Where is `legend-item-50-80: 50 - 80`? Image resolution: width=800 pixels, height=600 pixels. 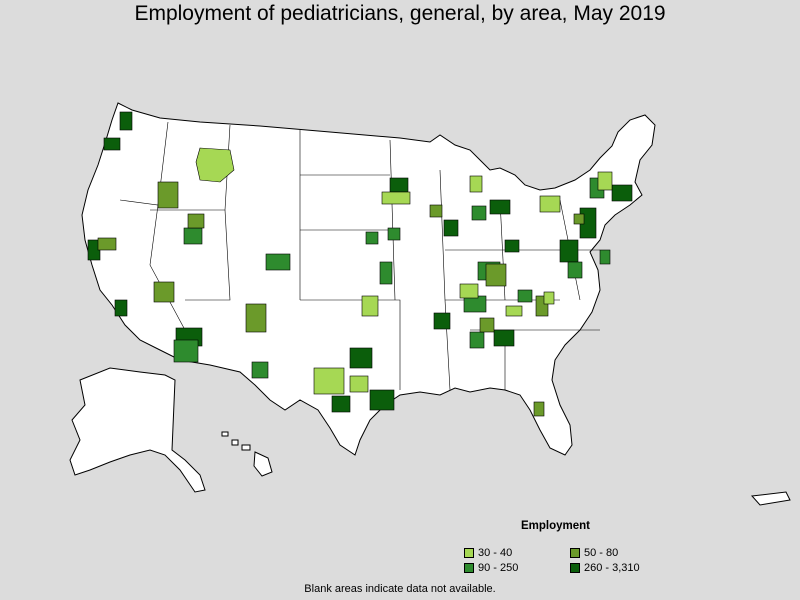
legend-item-50-80: 50 - 80 is located at coordinates (594, 553).